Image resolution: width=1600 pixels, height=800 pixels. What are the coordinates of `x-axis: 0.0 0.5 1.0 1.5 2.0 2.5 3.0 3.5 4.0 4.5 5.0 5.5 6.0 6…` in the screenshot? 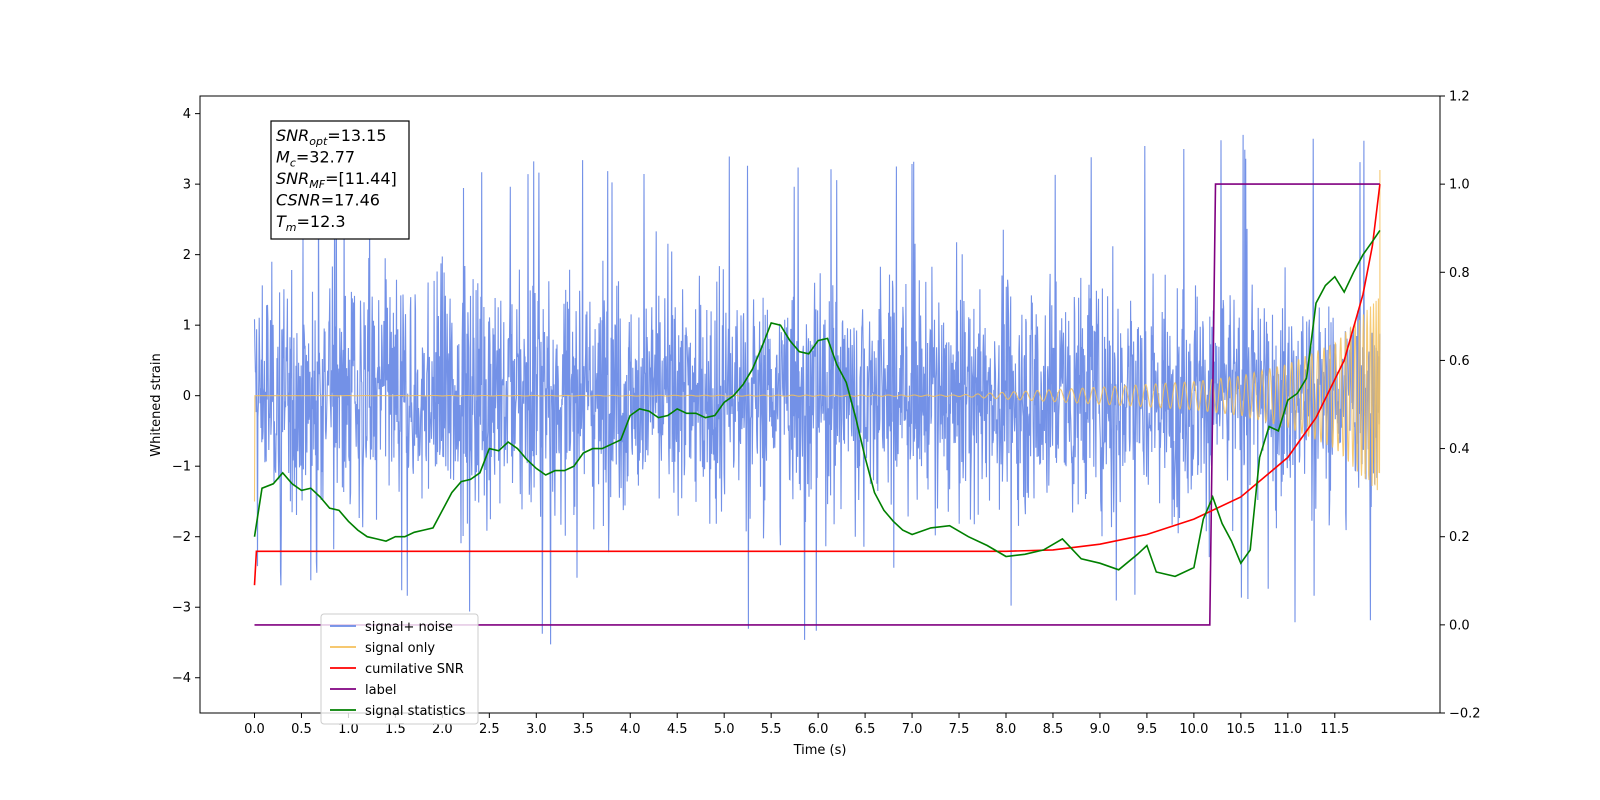 It's located at (796, 725).